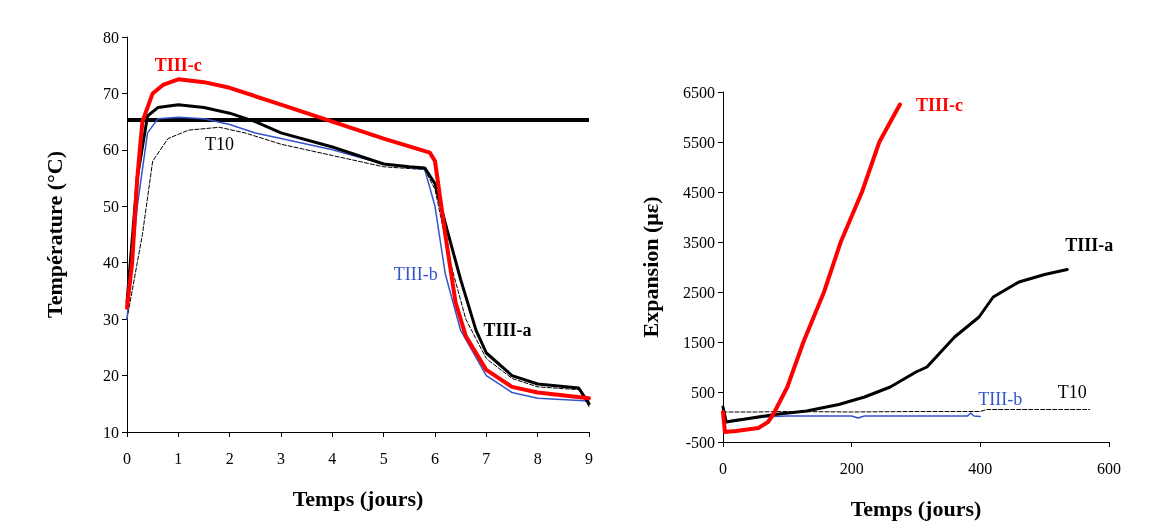 This screenshot has height=531, width=1152. Describe the element at coordinates (332, 458) in the screenshot. I see `x-tick-label: 4` at that location.